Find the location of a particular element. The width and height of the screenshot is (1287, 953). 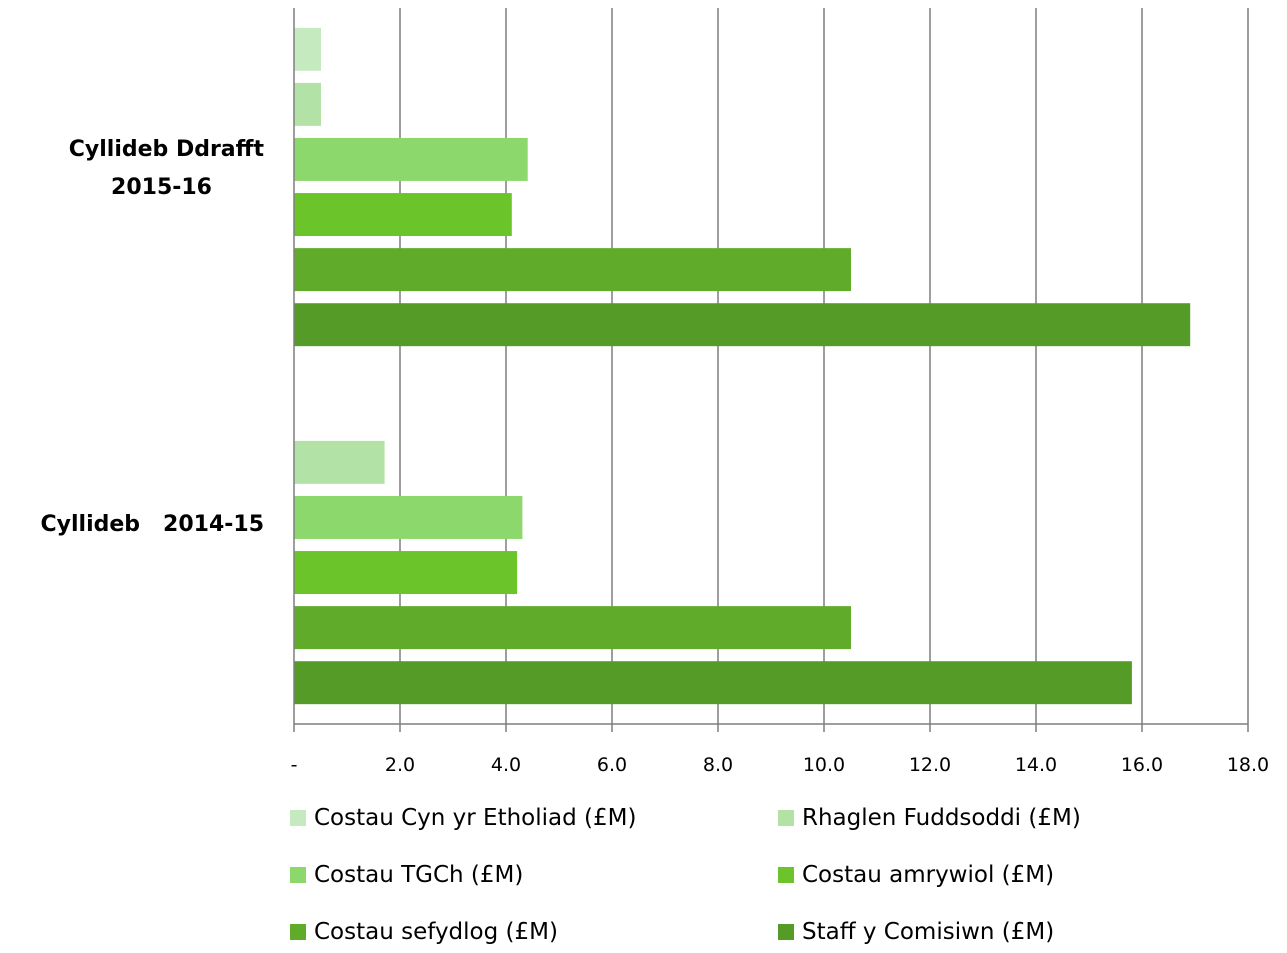

x-tick-label: - is located at coordinates (294, 765).